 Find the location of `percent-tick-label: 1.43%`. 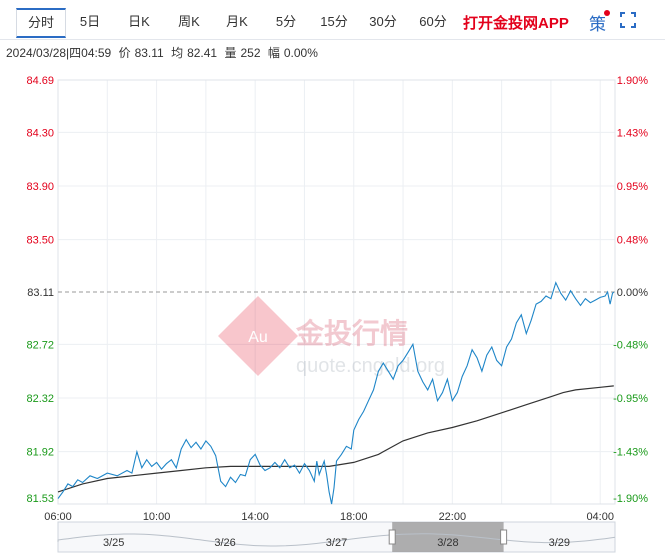

percent-tick-label: 1.43% is located at coordinates (632, 133).